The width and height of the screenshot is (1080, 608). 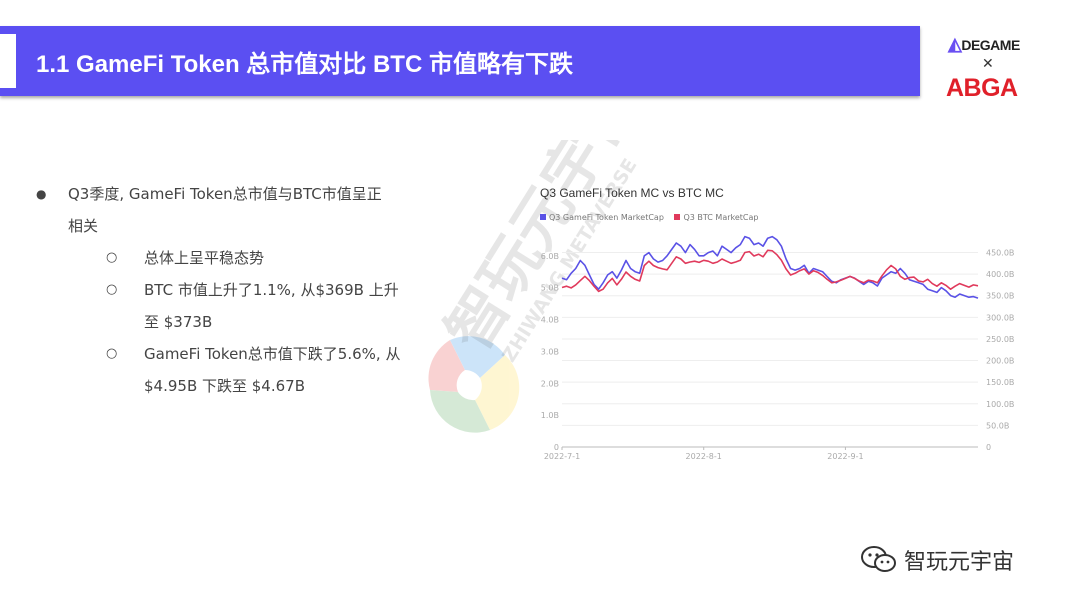 I want to click on sub-bullet-item: ○ BTC 市值上升了1.1%, 从$369B 上升 至 $373B, so click(x=244, y=306).